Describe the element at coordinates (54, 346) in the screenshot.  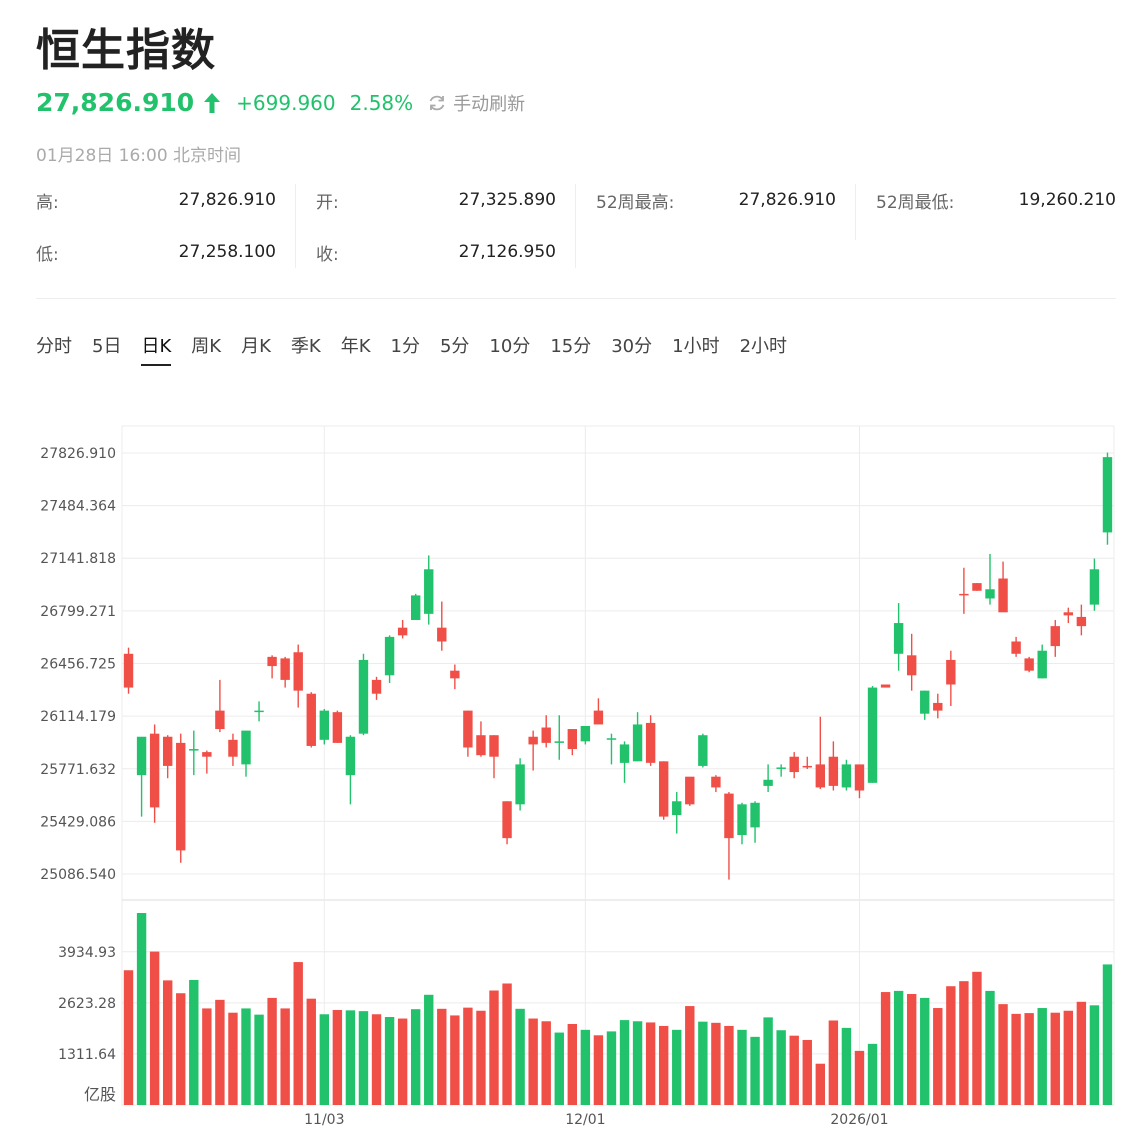
I see `tab-minute: 分时` at that location.